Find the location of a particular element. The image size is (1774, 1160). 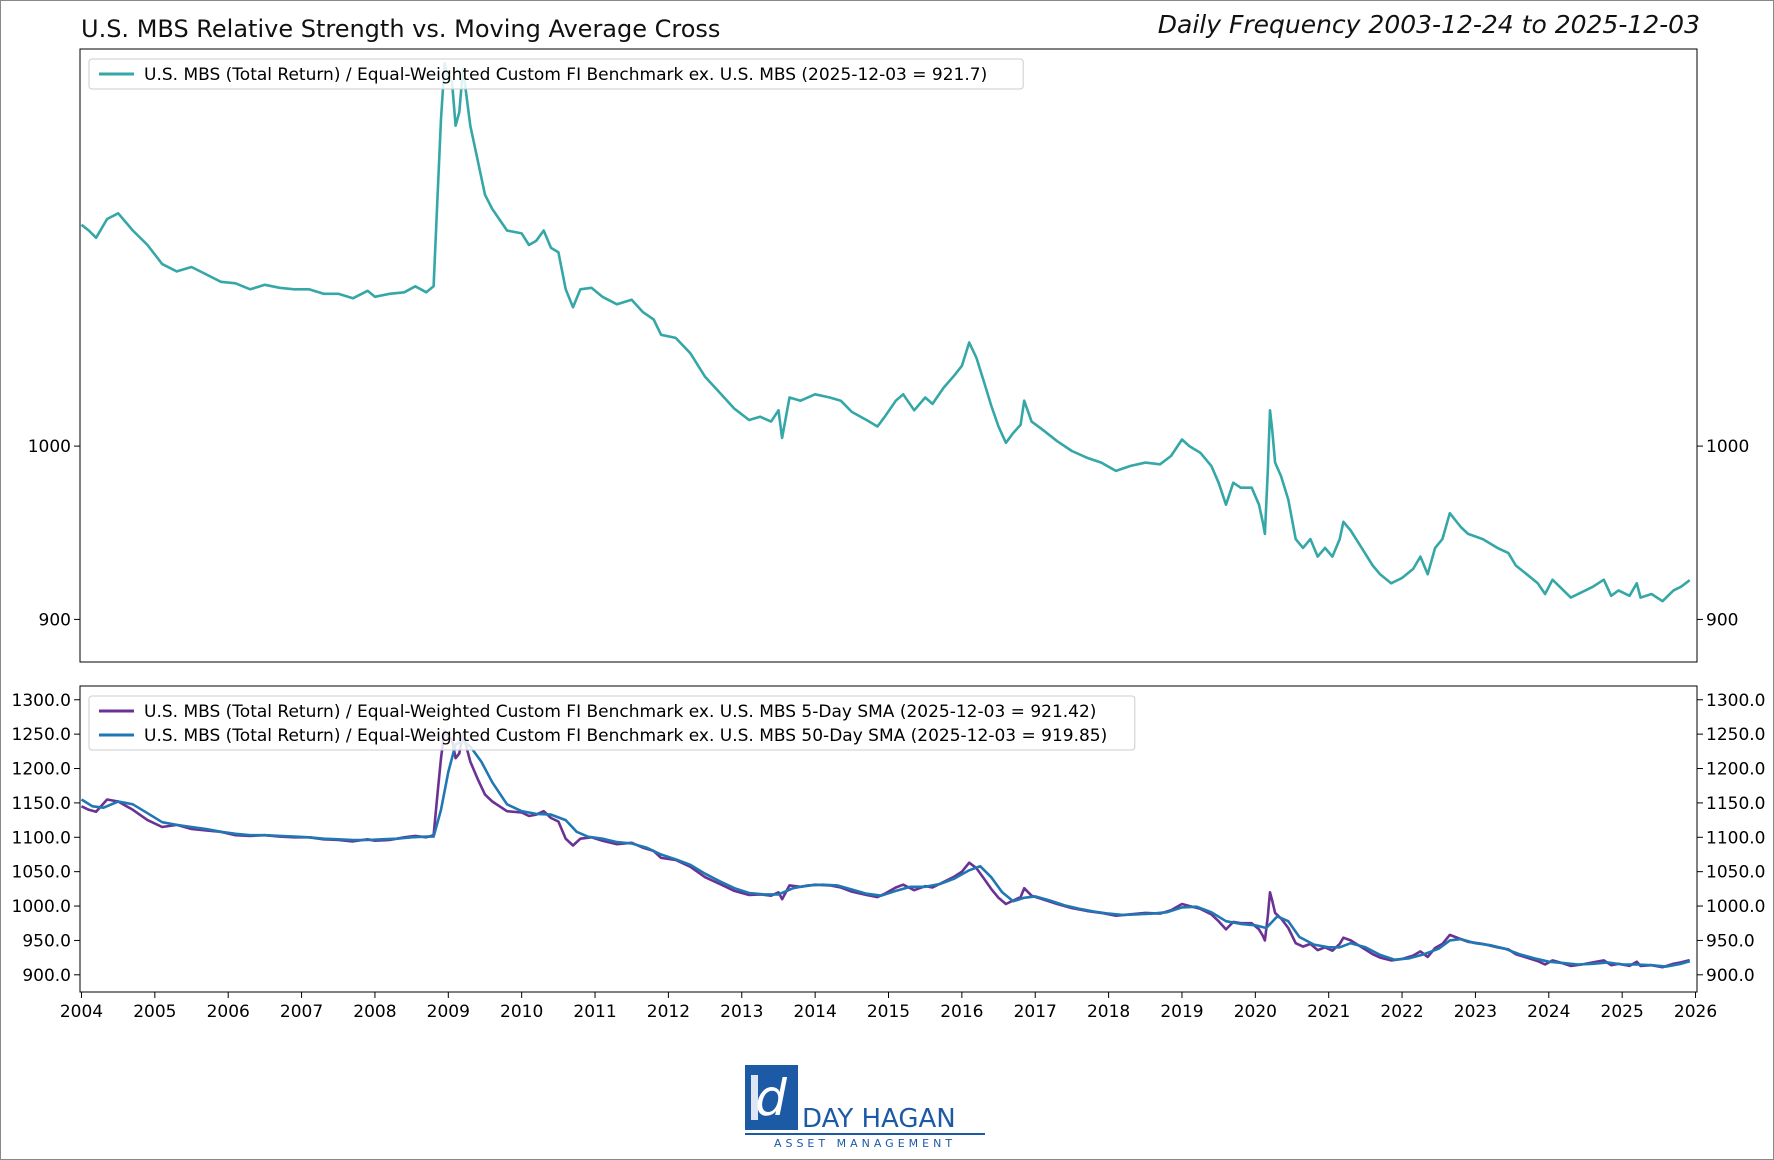

x-tick-label: 2014 is located at coordinates (815, 1012).